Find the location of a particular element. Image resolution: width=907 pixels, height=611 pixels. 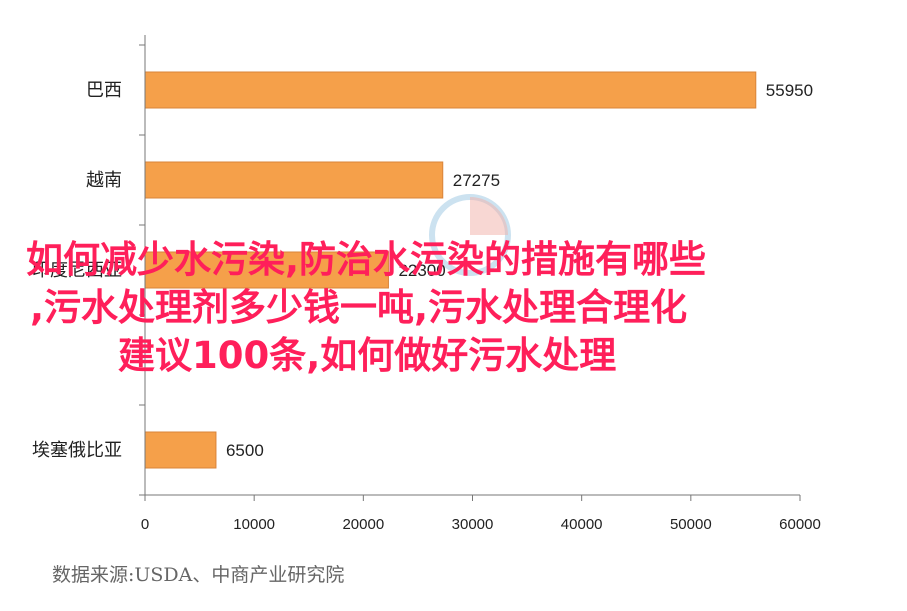

category-label: 越南 is located at coordinates (104, 180).